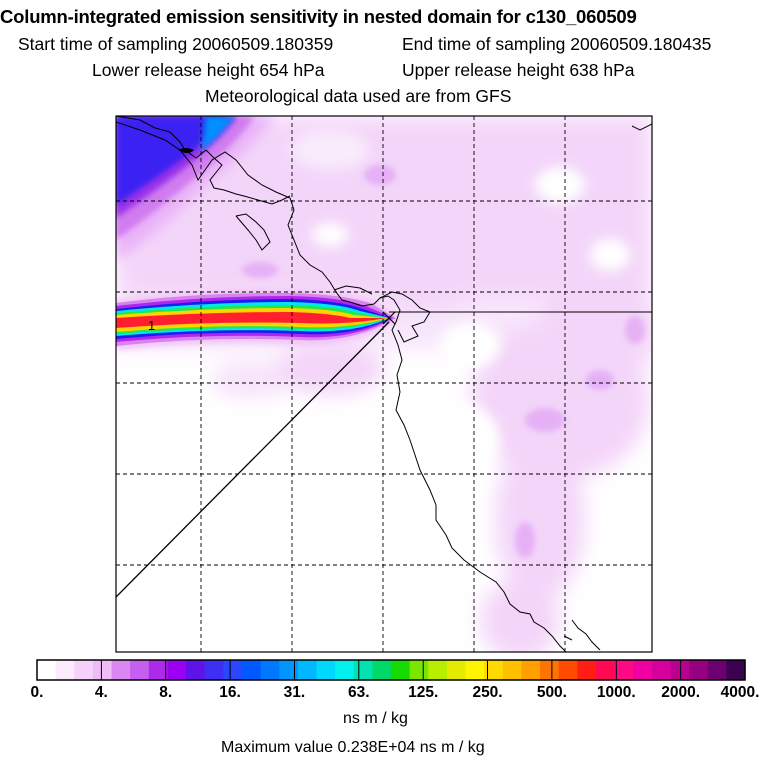 The width and height of the screenshot is (768, 768). What do you see at coordinates (208, 70) in the screenshot?
I see `lower-release-label: Lower release height 654 hPa` at bounding box center [208, 70].